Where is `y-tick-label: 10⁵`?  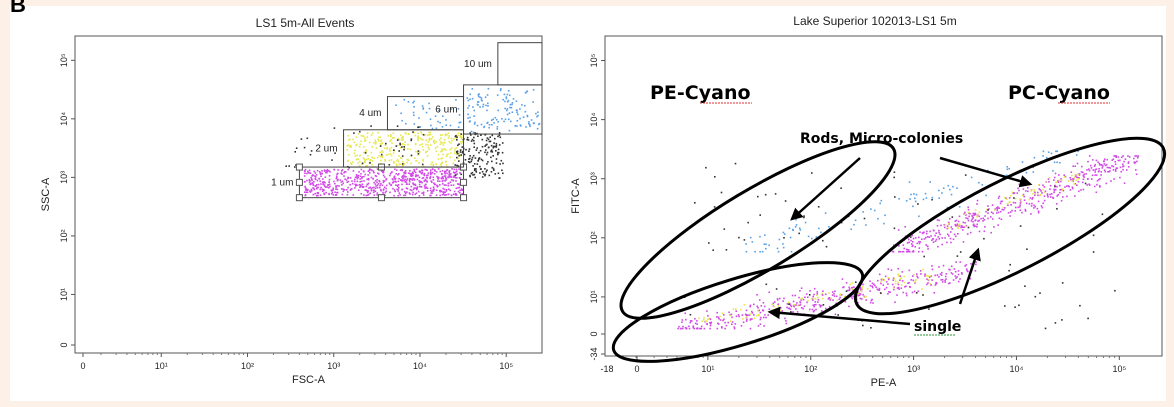 y-tick-label: 10⁵ is located at coordinates (64, 60).